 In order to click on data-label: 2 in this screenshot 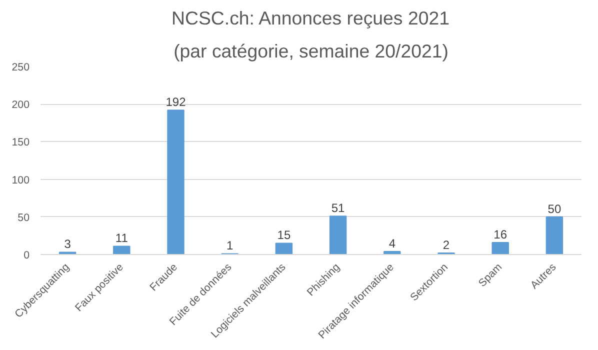, I will do `click(446, 245)`.